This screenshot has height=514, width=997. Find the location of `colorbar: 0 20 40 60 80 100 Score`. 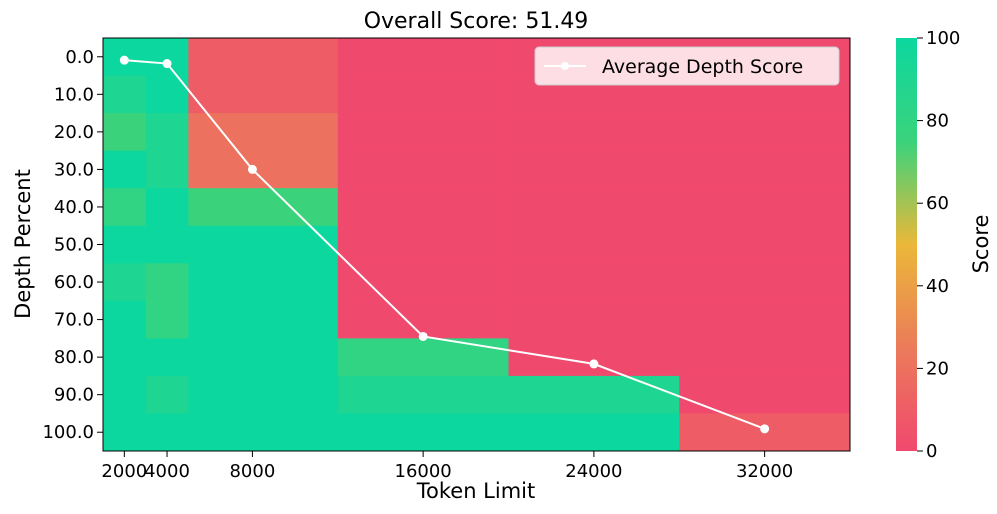

colorbar: 0 20 40 60 80 100 Score is located at coordinates (944, 245).